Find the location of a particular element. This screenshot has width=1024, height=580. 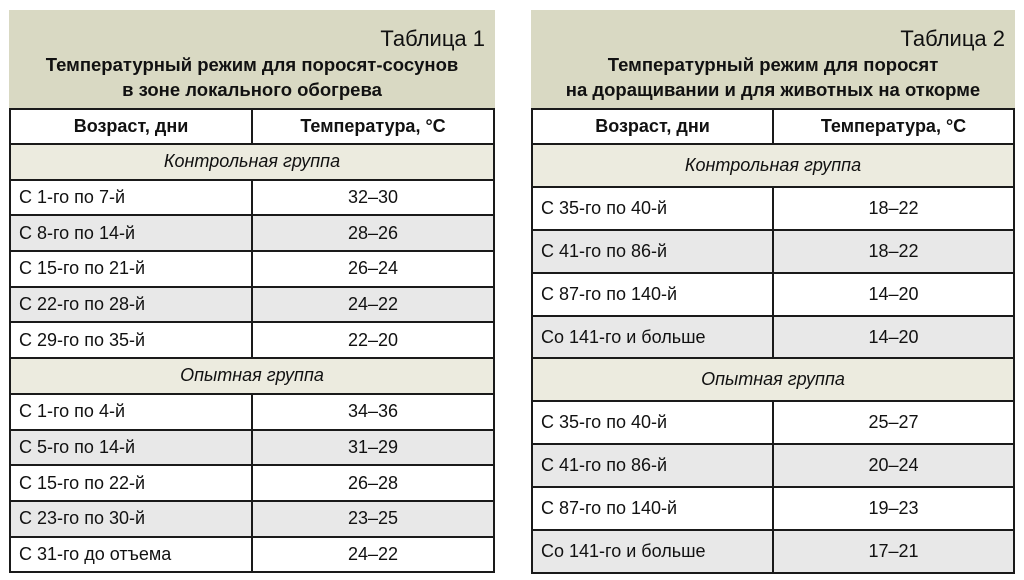

table-row: Со 141-го и больше 14–20 is located at coordinates (773, 337).